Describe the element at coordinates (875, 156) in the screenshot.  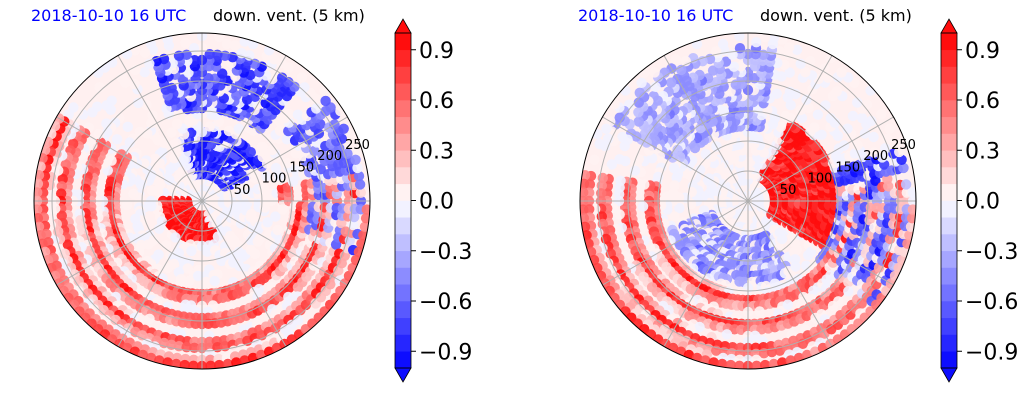
I see `radial-tick-label: 200` at that location.